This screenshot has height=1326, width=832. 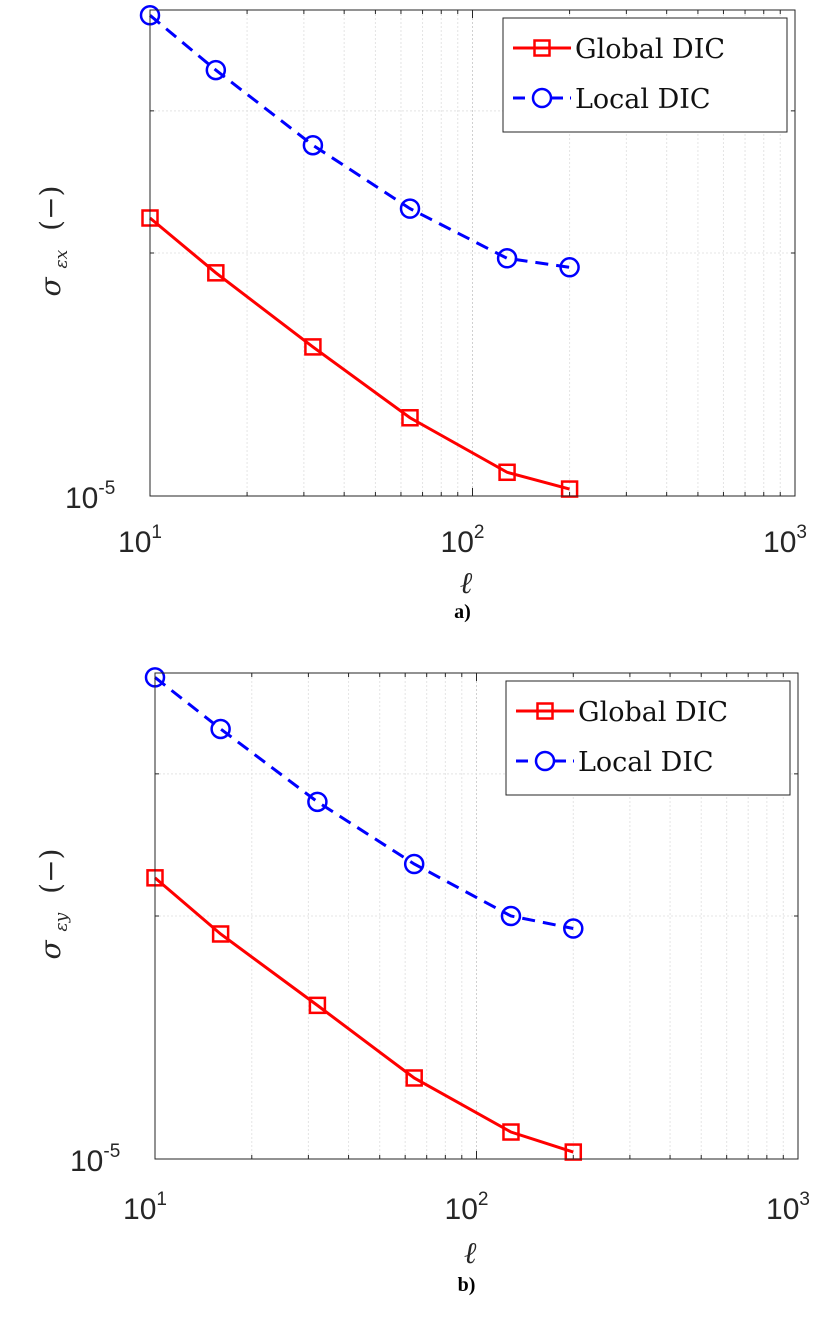 I want to click on chart-a-y-tick-label: 10-5, so click(x=90, y=496).